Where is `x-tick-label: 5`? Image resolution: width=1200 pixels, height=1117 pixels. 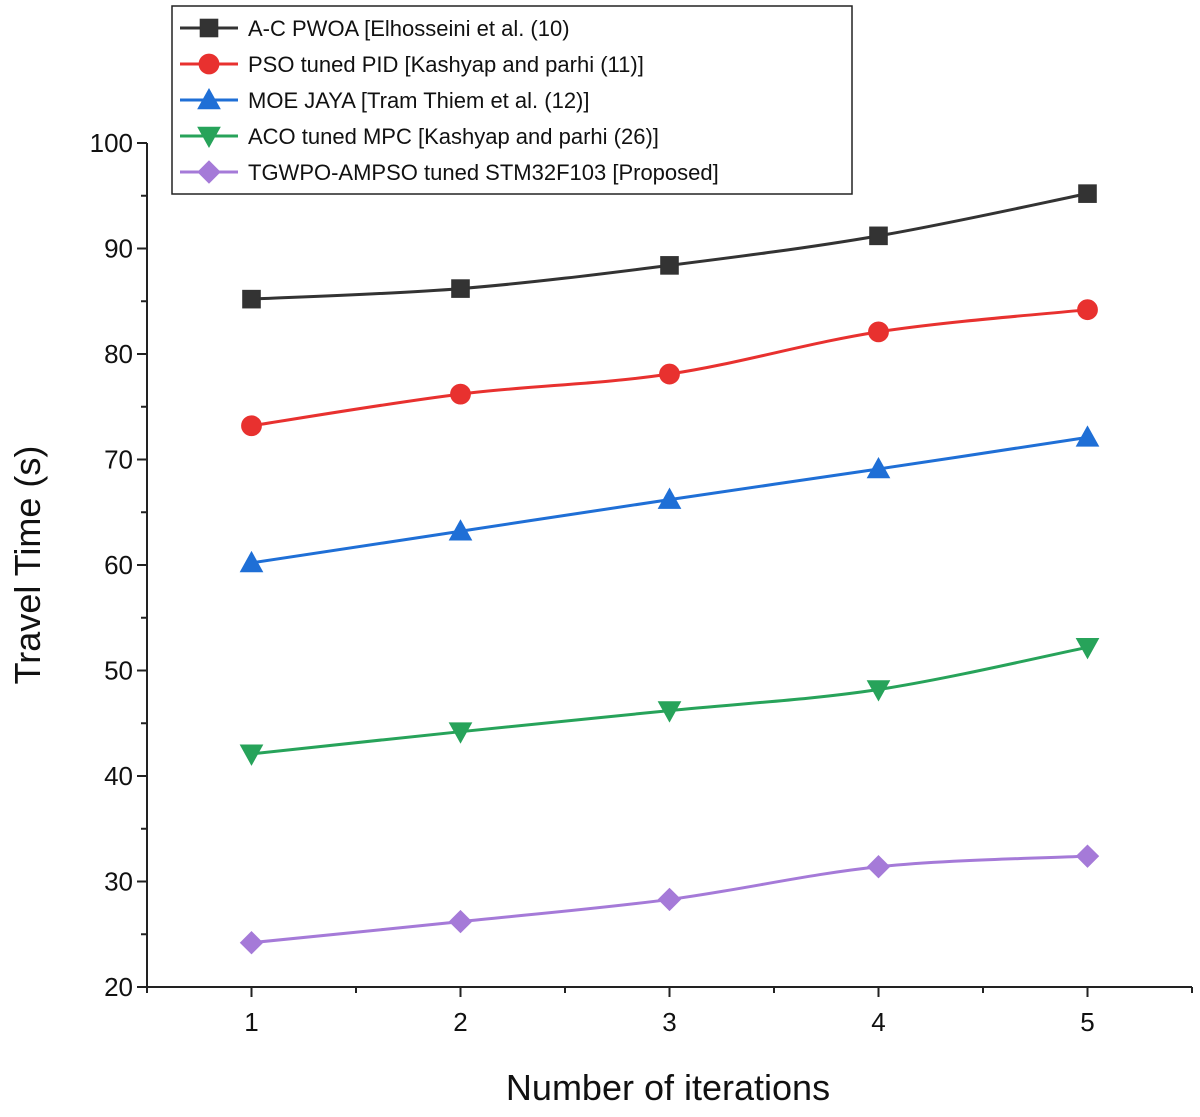 x-tick-label: 5 is located at coordinates (1087, 1022).